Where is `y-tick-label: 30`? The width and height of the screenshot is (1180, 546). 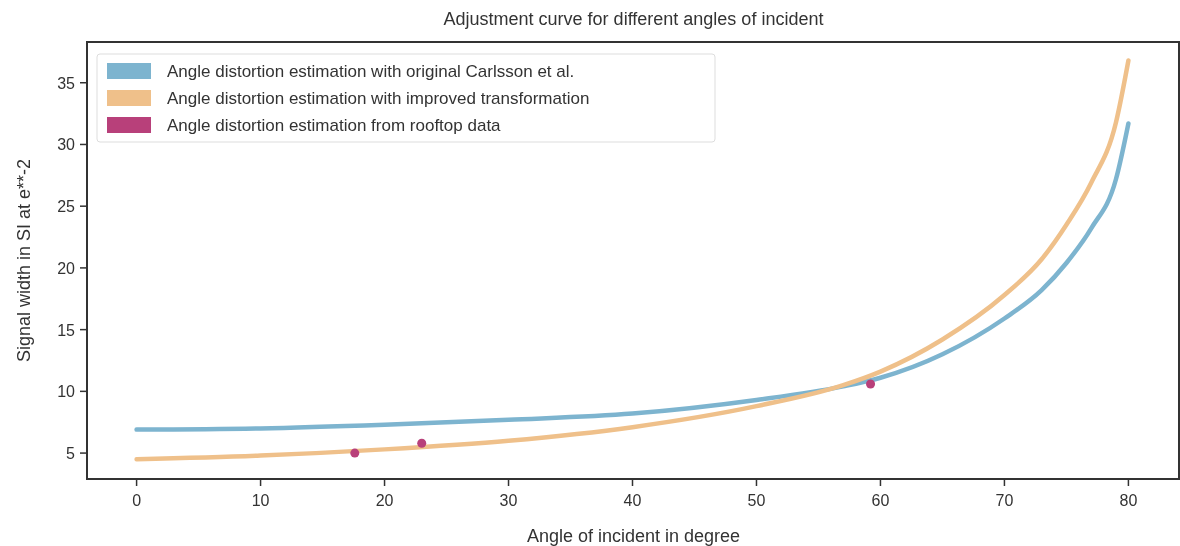 y-tick-label: 30 is located at coordinates (66, 145).